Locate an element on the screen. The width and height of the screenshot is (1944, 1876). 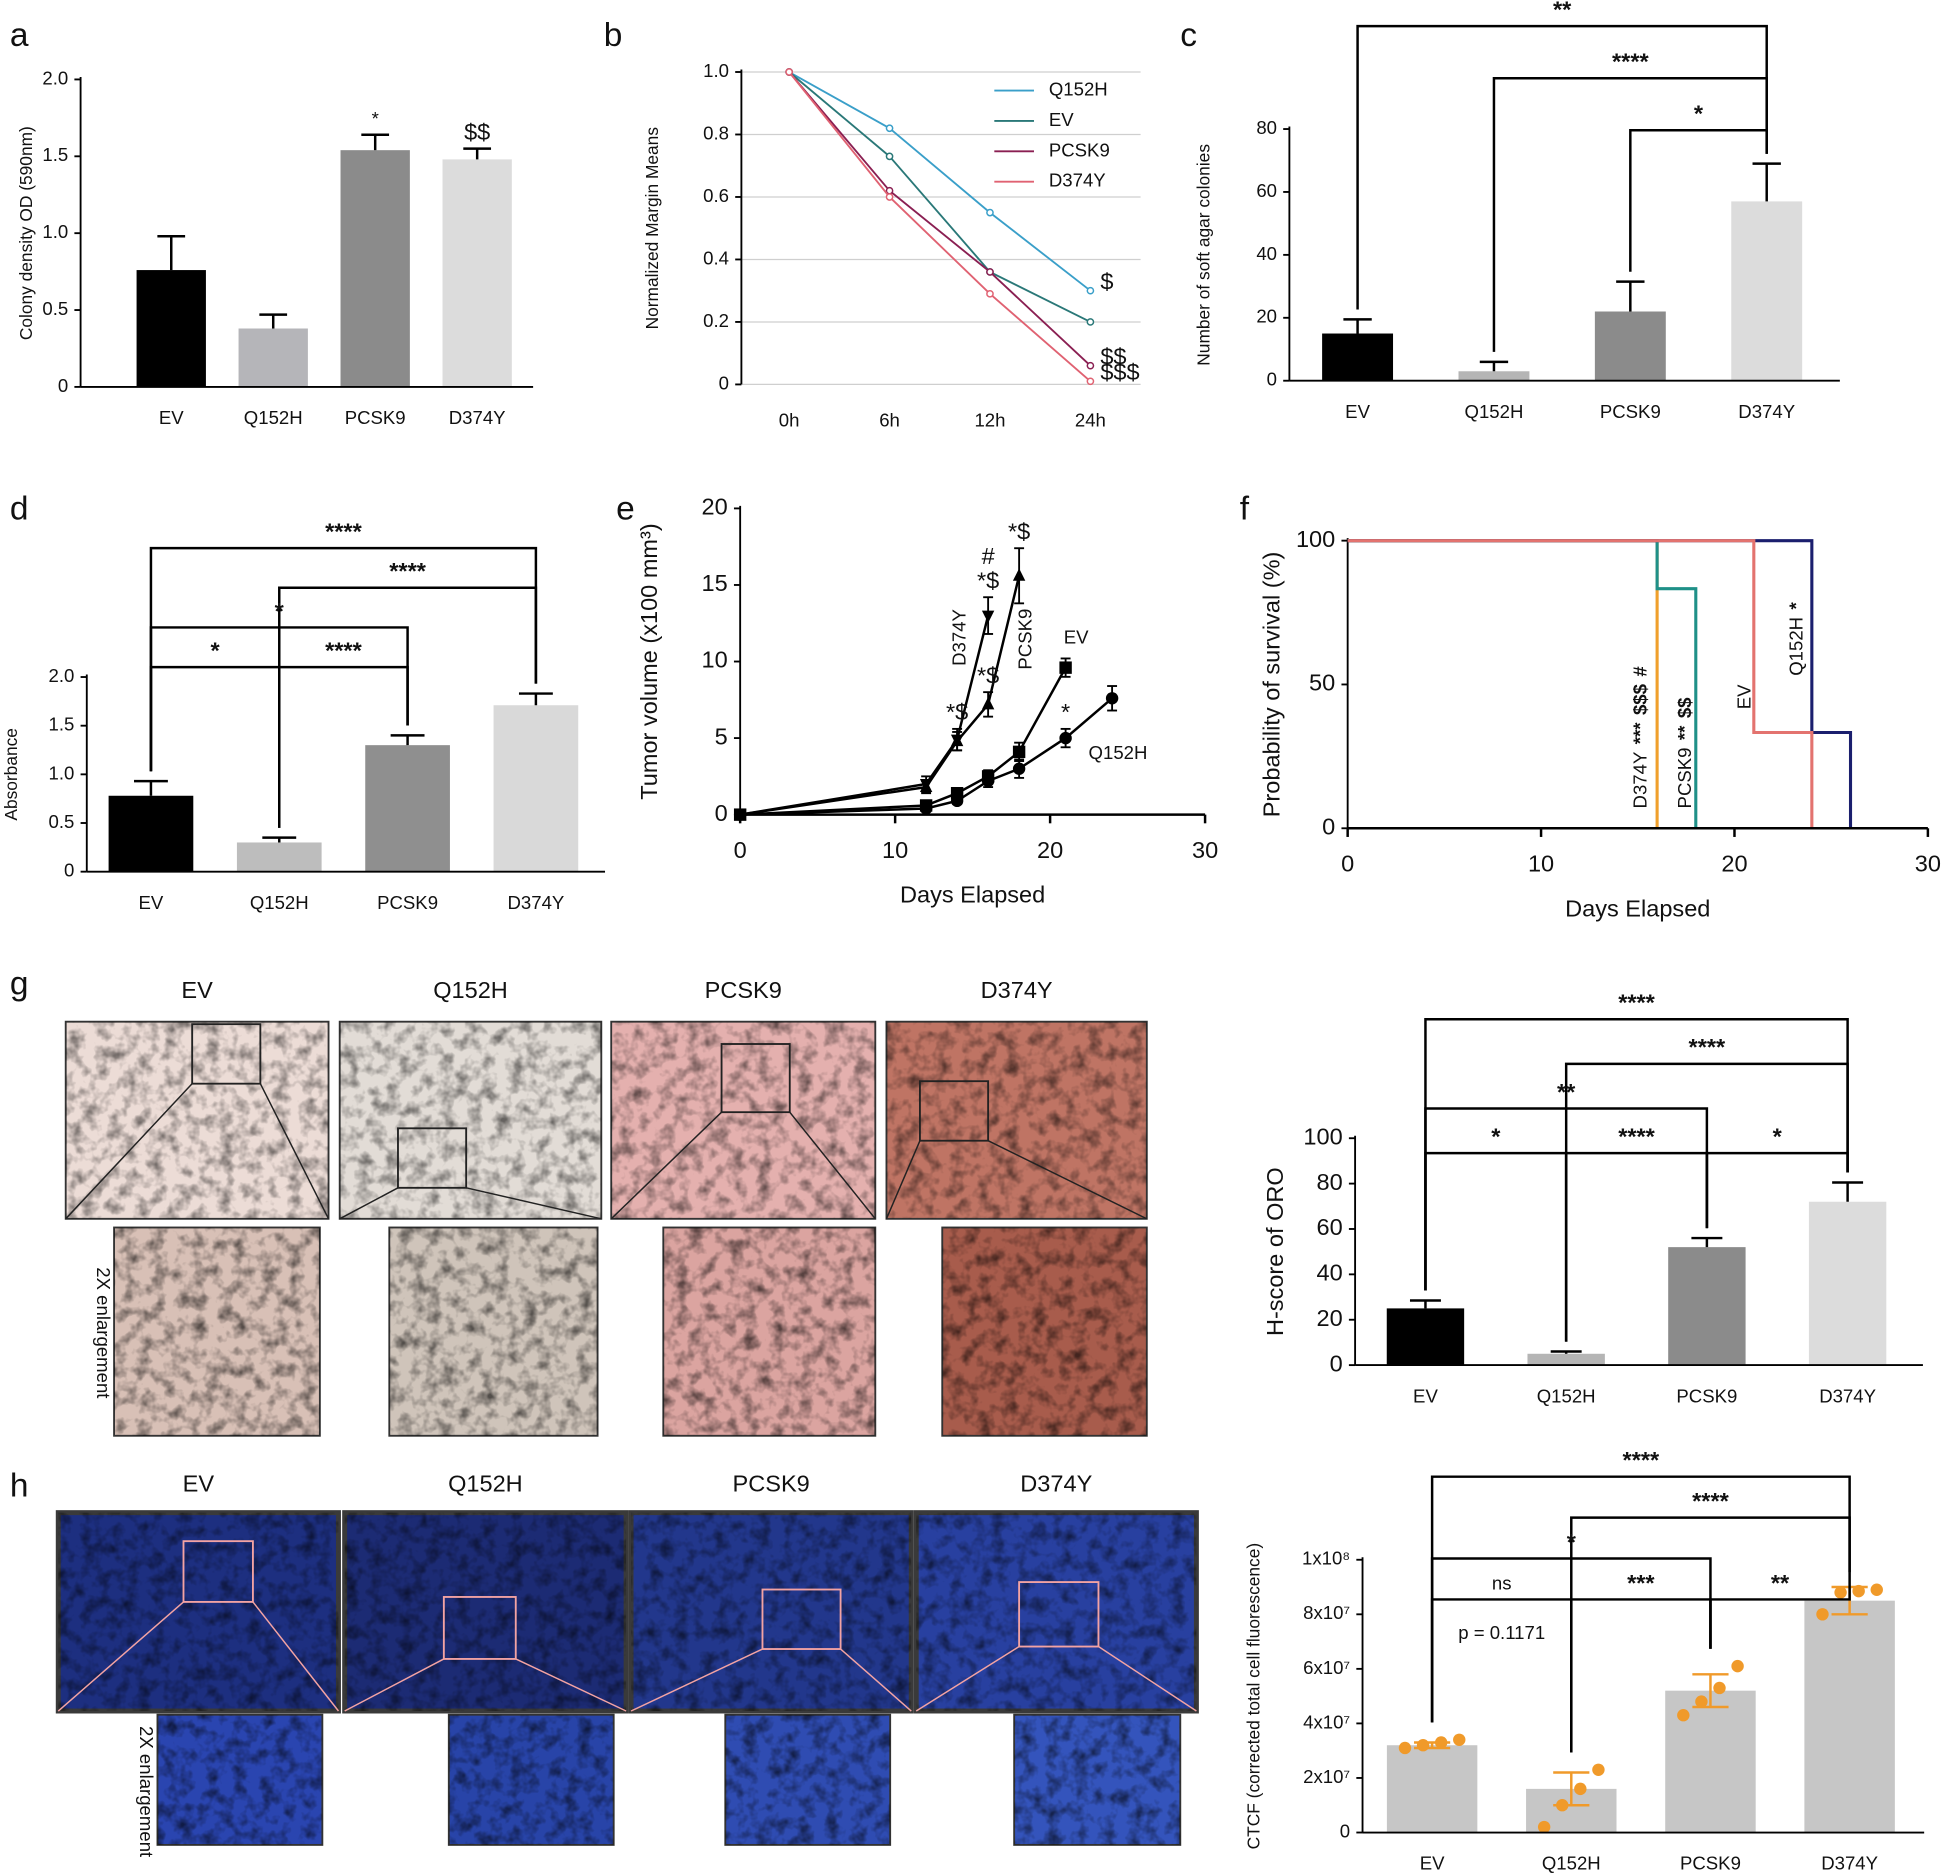
series-label: PCSK9 ** $$ is located at coordinates (1684, 753).